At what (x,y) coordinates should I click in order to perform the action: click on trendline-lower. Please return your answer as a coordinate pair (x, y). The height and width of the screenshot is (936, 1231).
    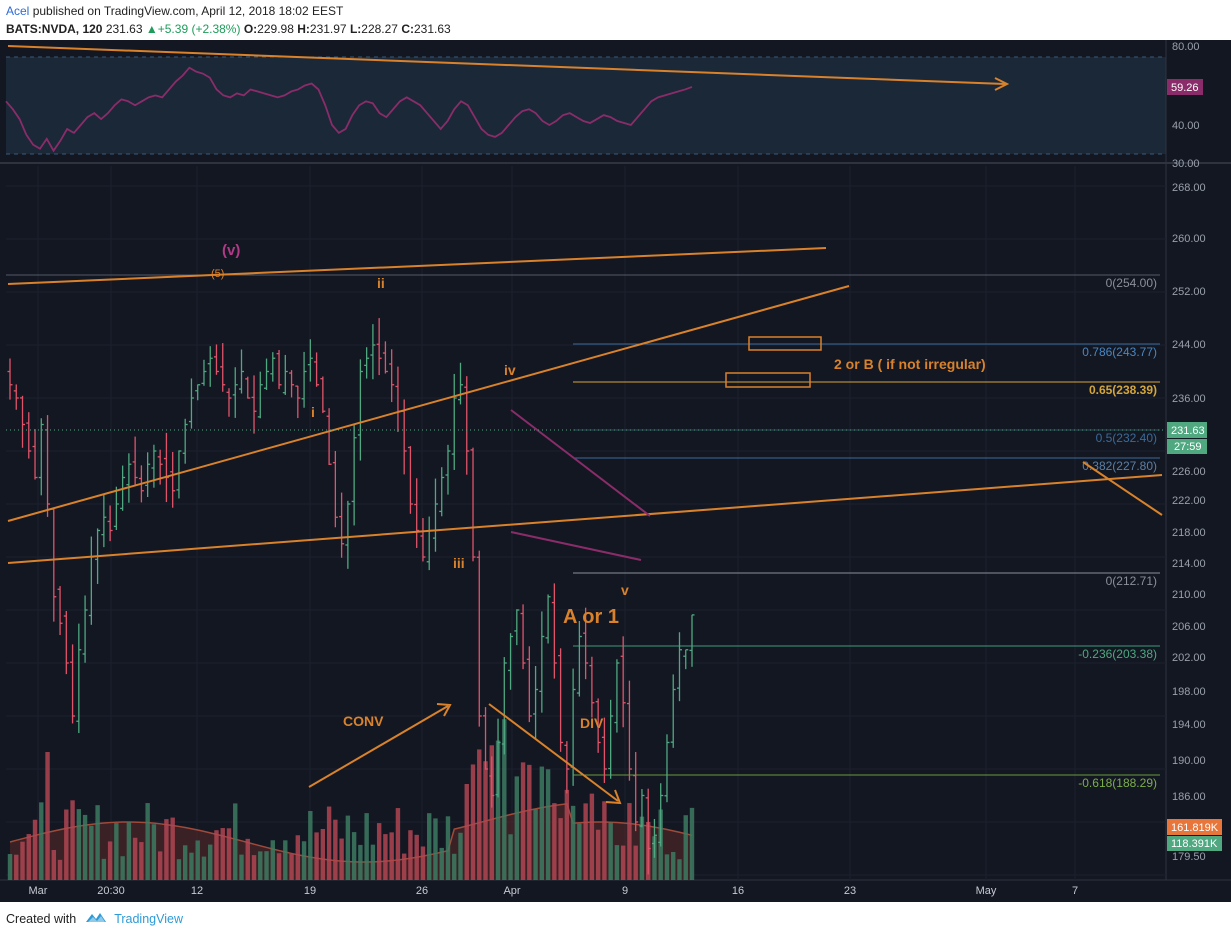
    Looking at the image, I should click on (585, 519).